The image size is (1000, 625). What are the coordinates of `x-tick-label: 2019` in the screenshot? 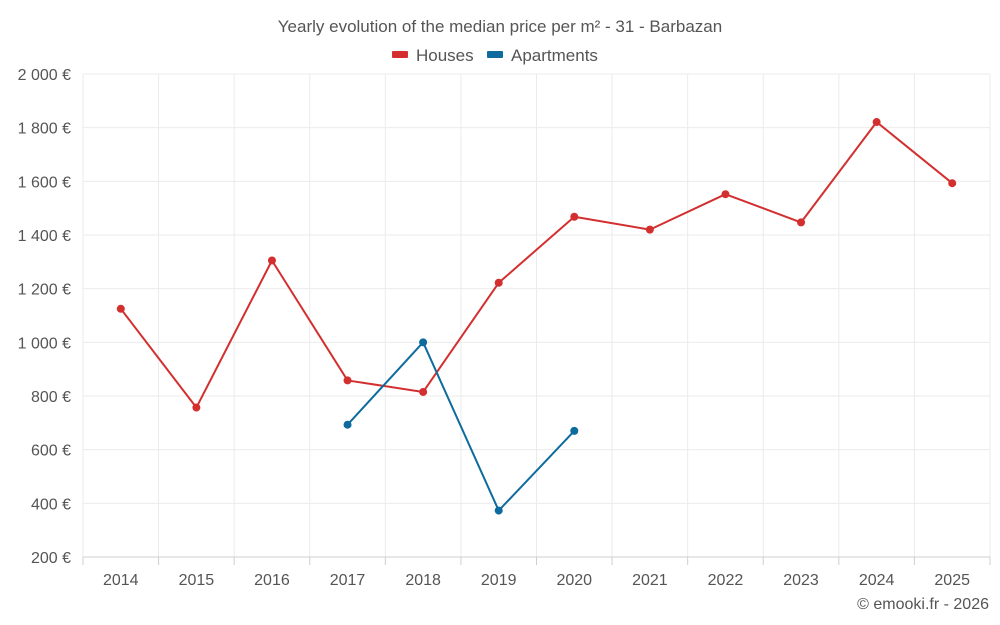 It's located at (499, 580).